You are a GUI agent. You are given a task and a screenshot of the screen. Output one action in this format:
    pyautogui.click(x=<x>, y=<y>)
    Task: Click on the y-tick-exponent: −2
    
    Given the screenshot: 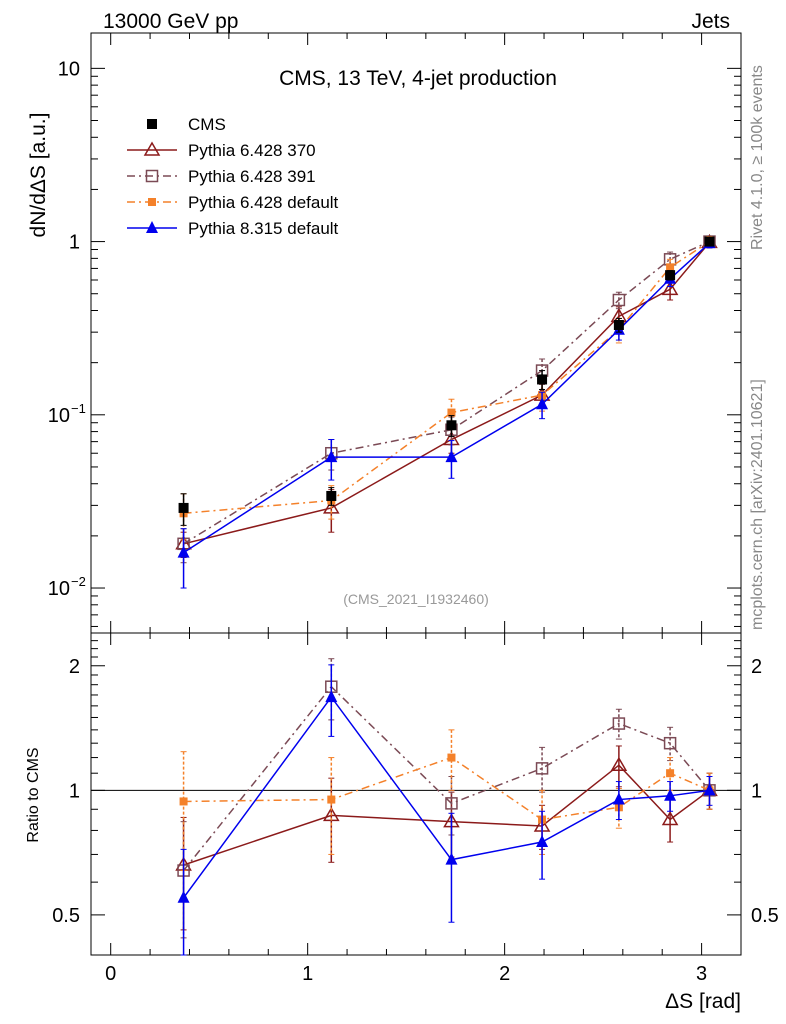 What is the action you would take?
    pyautogui.click(x=78, y=581)
    